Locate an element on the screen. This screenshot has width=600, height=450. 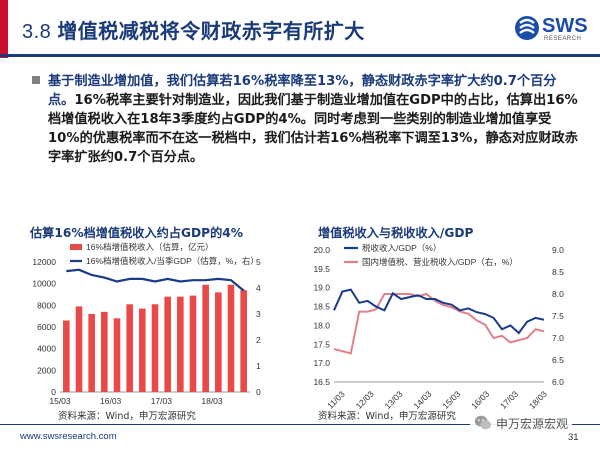
series-line-tax-revenue is located at coordinates (439, 311).